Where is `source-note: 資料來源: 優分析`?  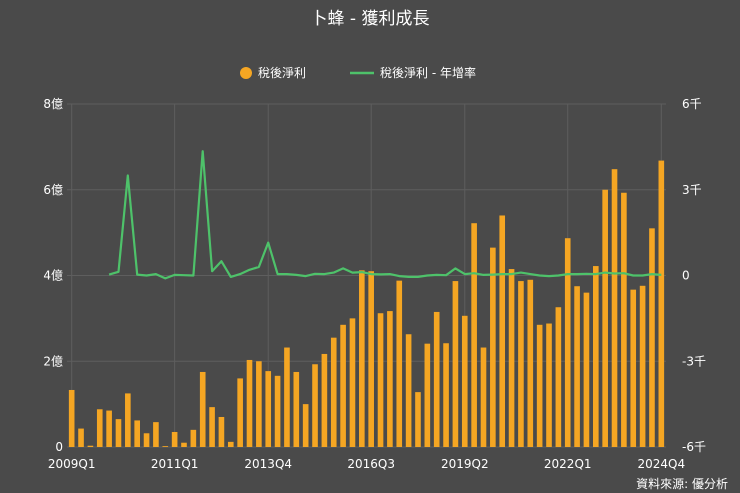 source-note: 資料來源: 優分析 is located at coordinates (682, 484).